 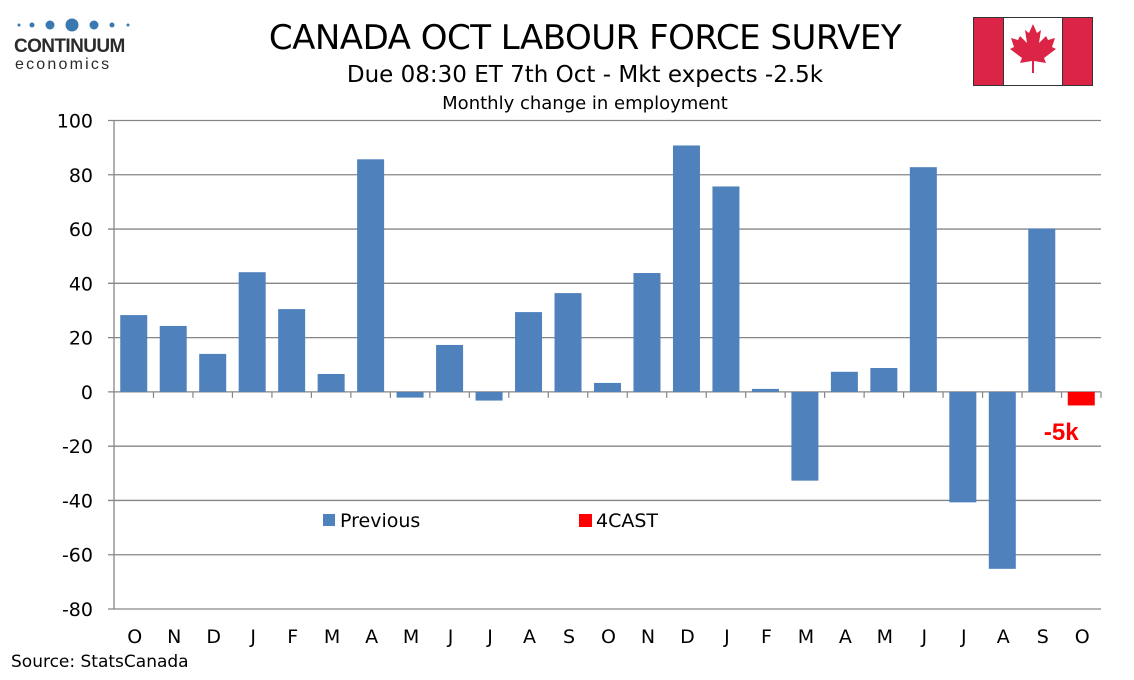 What do you see at coordinates (627, 521) in the screenshot?
I see `legend-label-4cast: 4CAST` at bounding box center [627, 521].